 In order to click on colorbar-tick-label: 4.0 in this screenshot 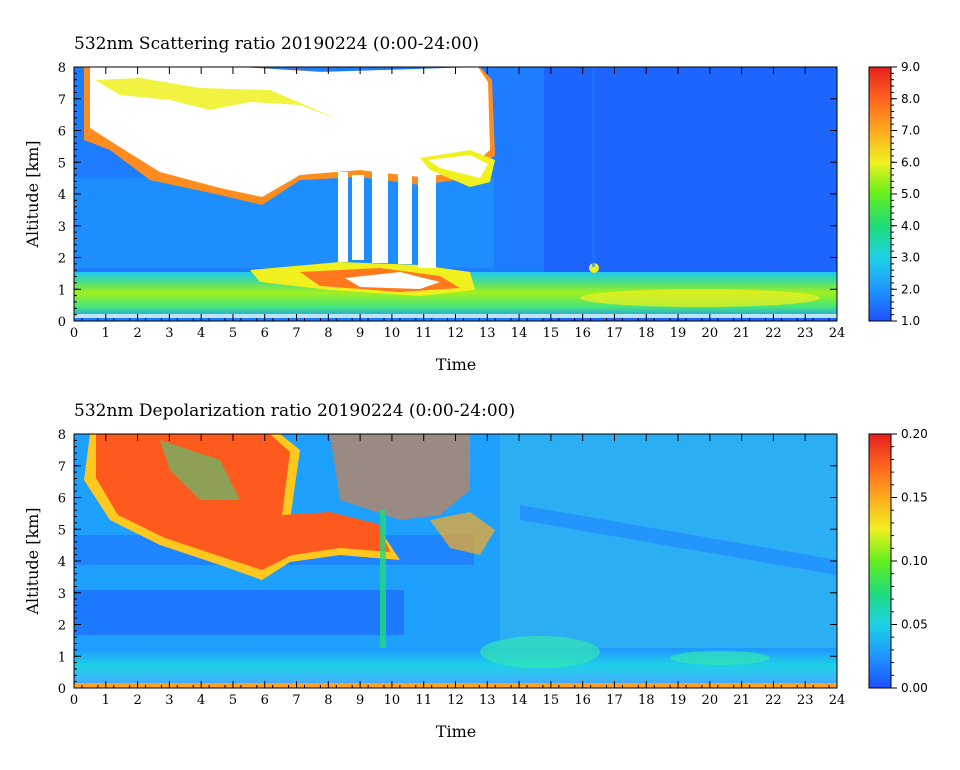, I will do `click(910, 226)`.